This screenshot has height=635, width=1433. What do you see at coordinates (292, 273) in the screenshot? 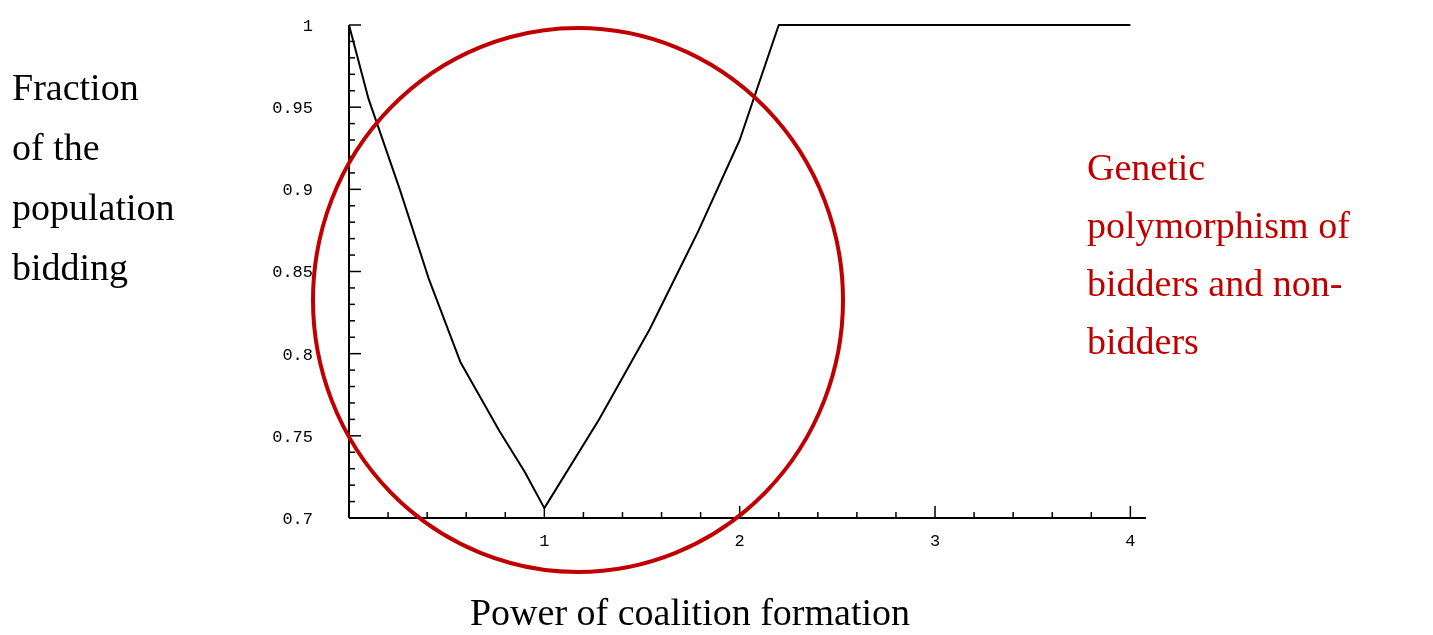
I see `y-tick-label: 0.85` at bounding box center [292, 273].